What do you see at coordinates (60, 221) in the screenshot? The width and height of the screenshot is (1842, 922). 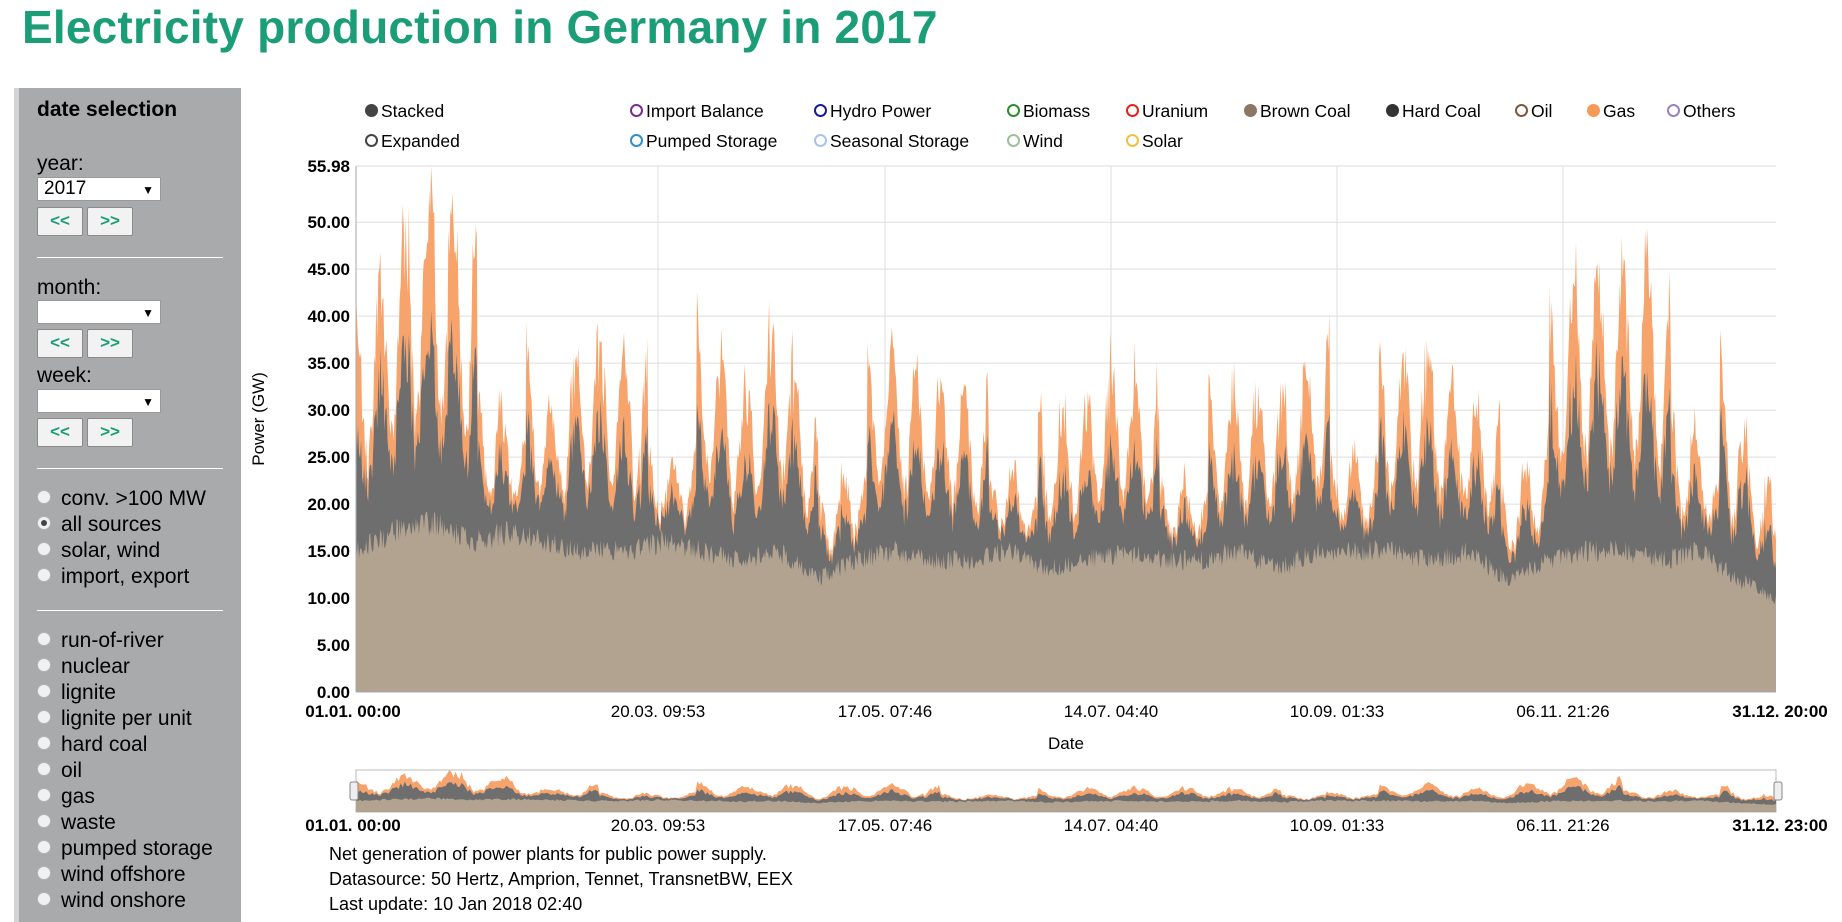 I see `year-prev-button: <<` at bounding box center [60, 221].